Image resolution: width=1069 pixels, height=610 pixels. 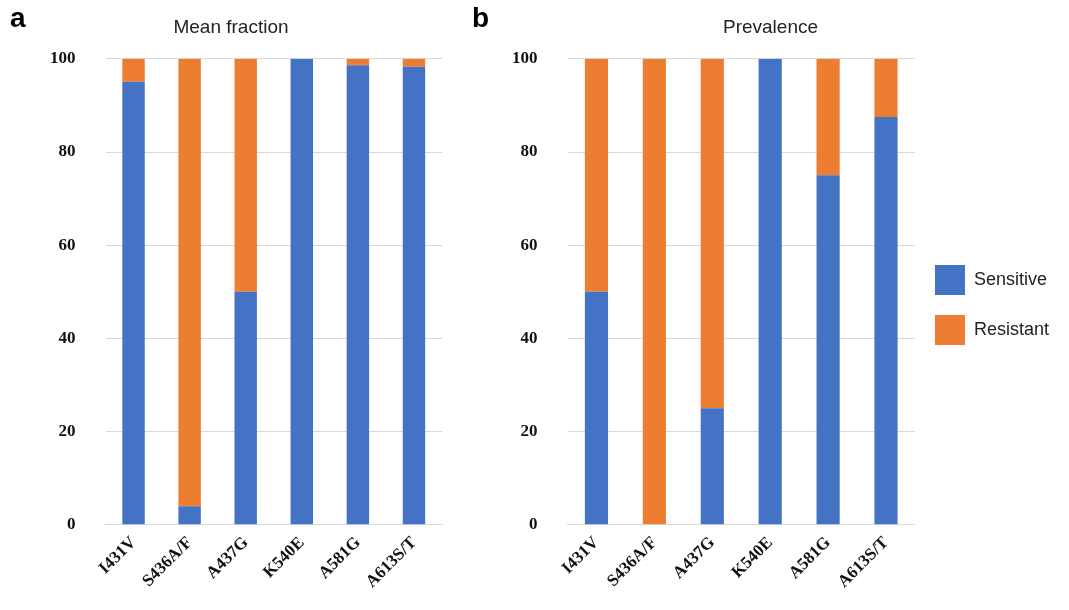 What do you see at coordinates (1011, 328) in the screenshot?
I see `legend-label: Resistant` at bounding box center [1011, 328].